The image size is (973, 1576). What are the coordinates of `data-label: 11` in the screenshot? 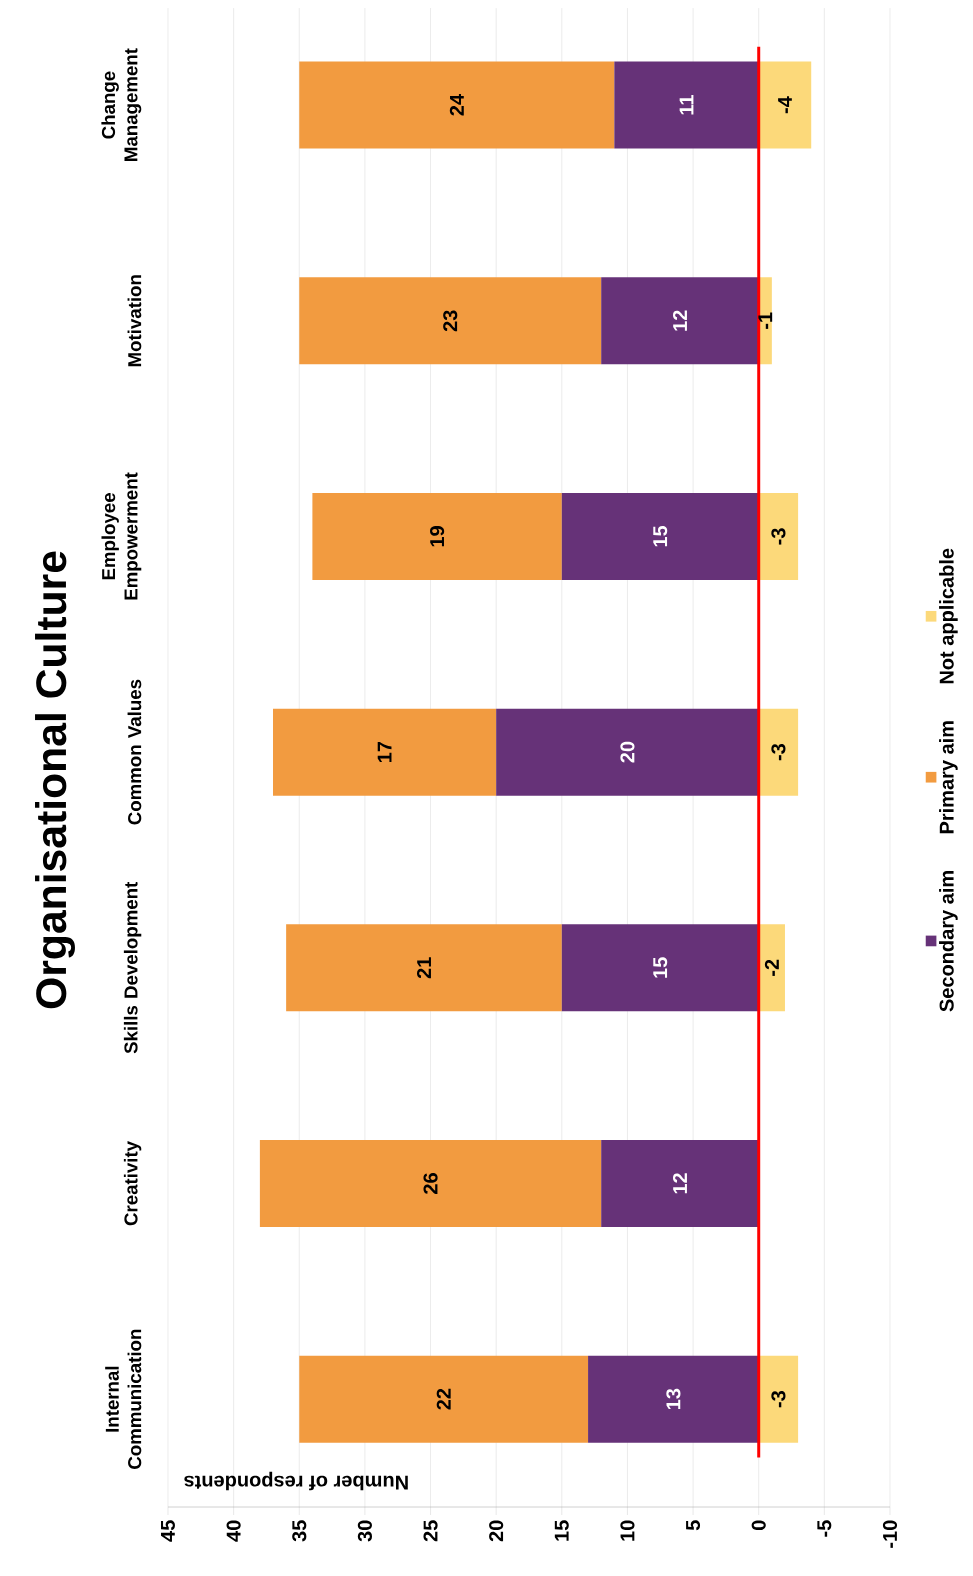 It's located at (686, 105).